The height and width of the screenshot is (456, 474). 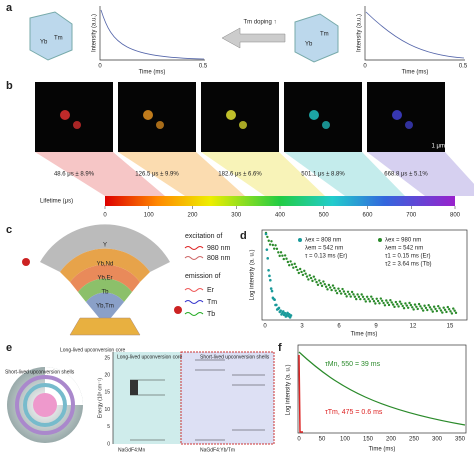 I want to click on panel-label: f, so click(x=280, y=348).